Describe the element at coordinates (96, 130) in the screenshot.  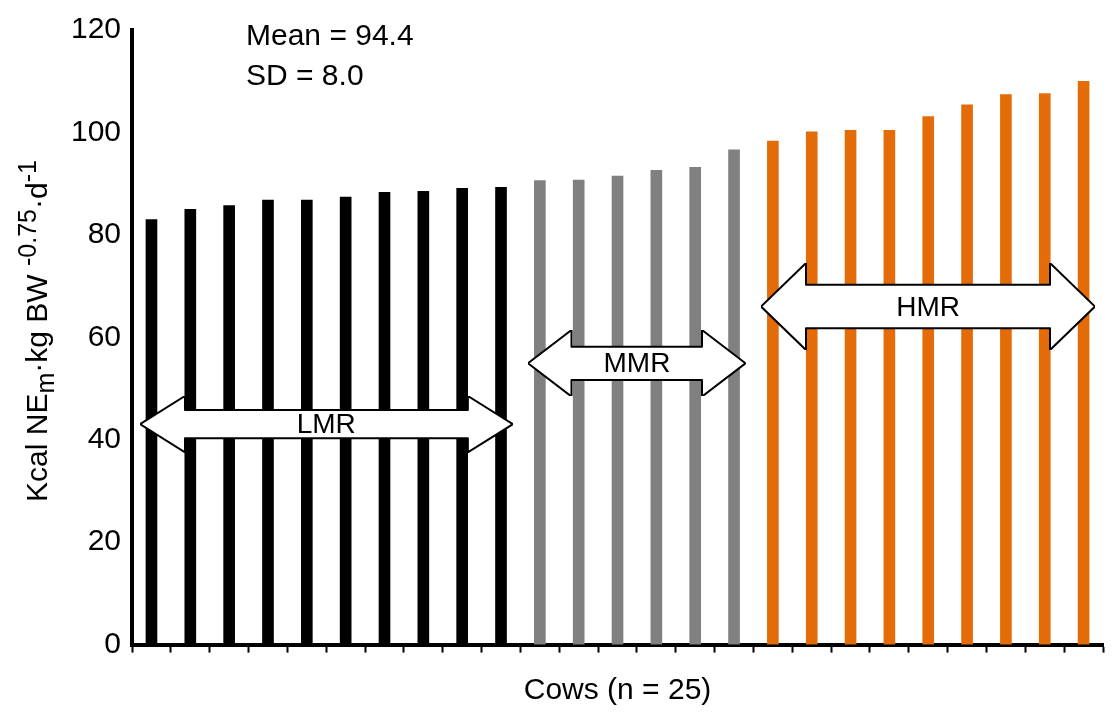
I see `y-tick-label: 100` at that location.